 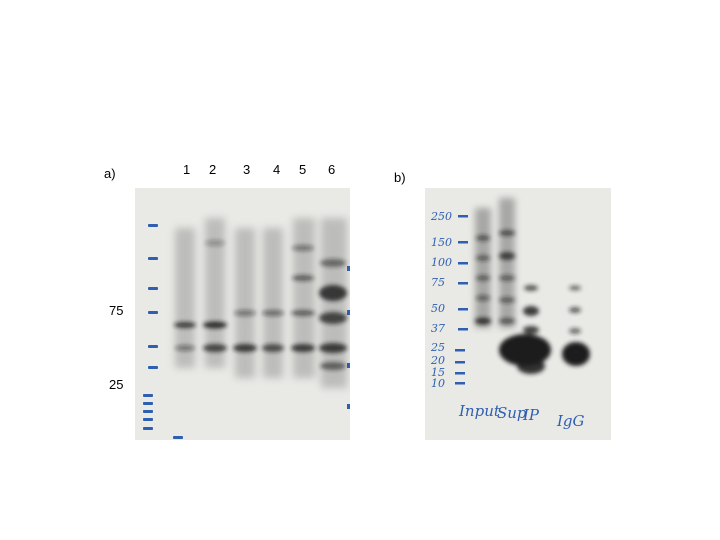 What do you see at coordinates (441, 262) in the screenshot?
I see `marker-100: 100` at bounding box center [441, 262].